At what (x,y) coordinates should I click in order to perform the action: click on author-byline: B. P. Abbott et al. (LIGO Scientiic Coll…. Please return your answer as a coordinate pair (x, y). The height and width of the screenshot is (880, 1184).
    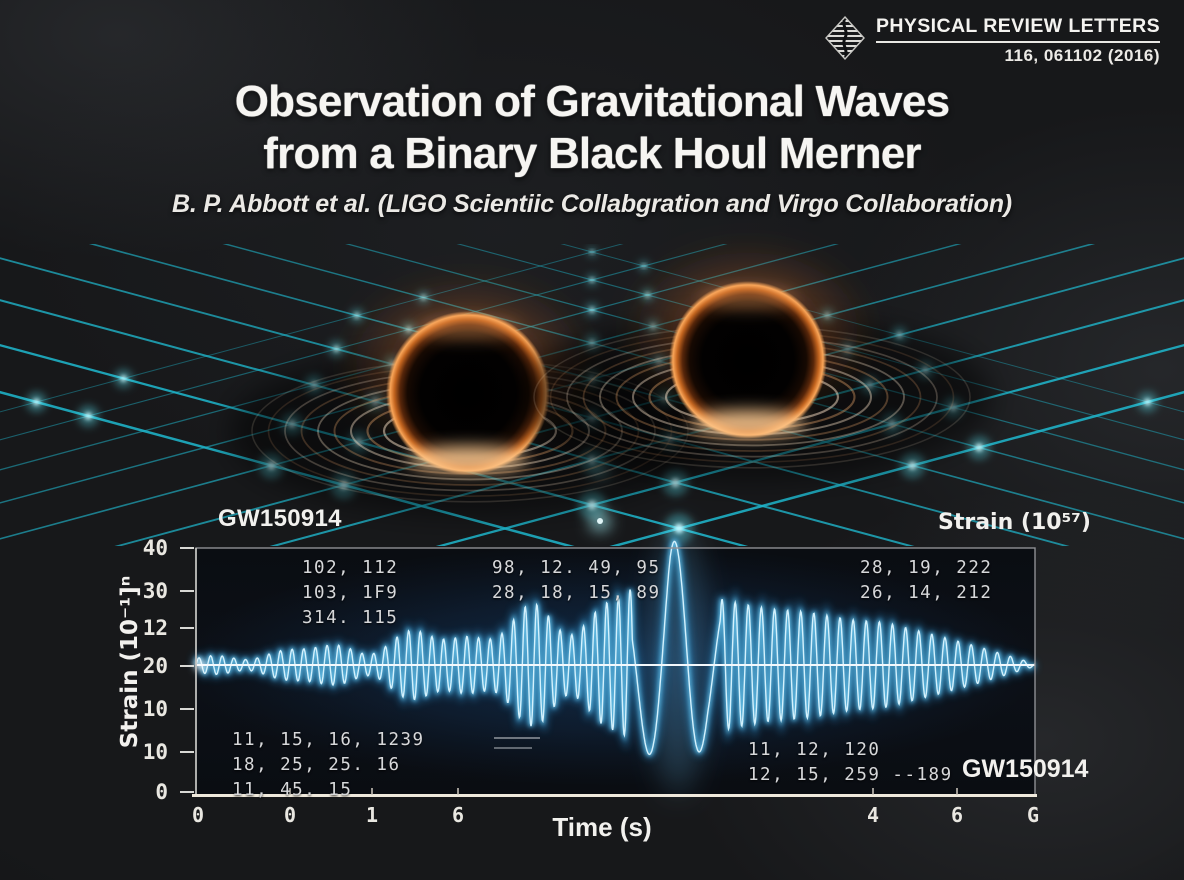
    Looking at the image, I should click on (592, 204).